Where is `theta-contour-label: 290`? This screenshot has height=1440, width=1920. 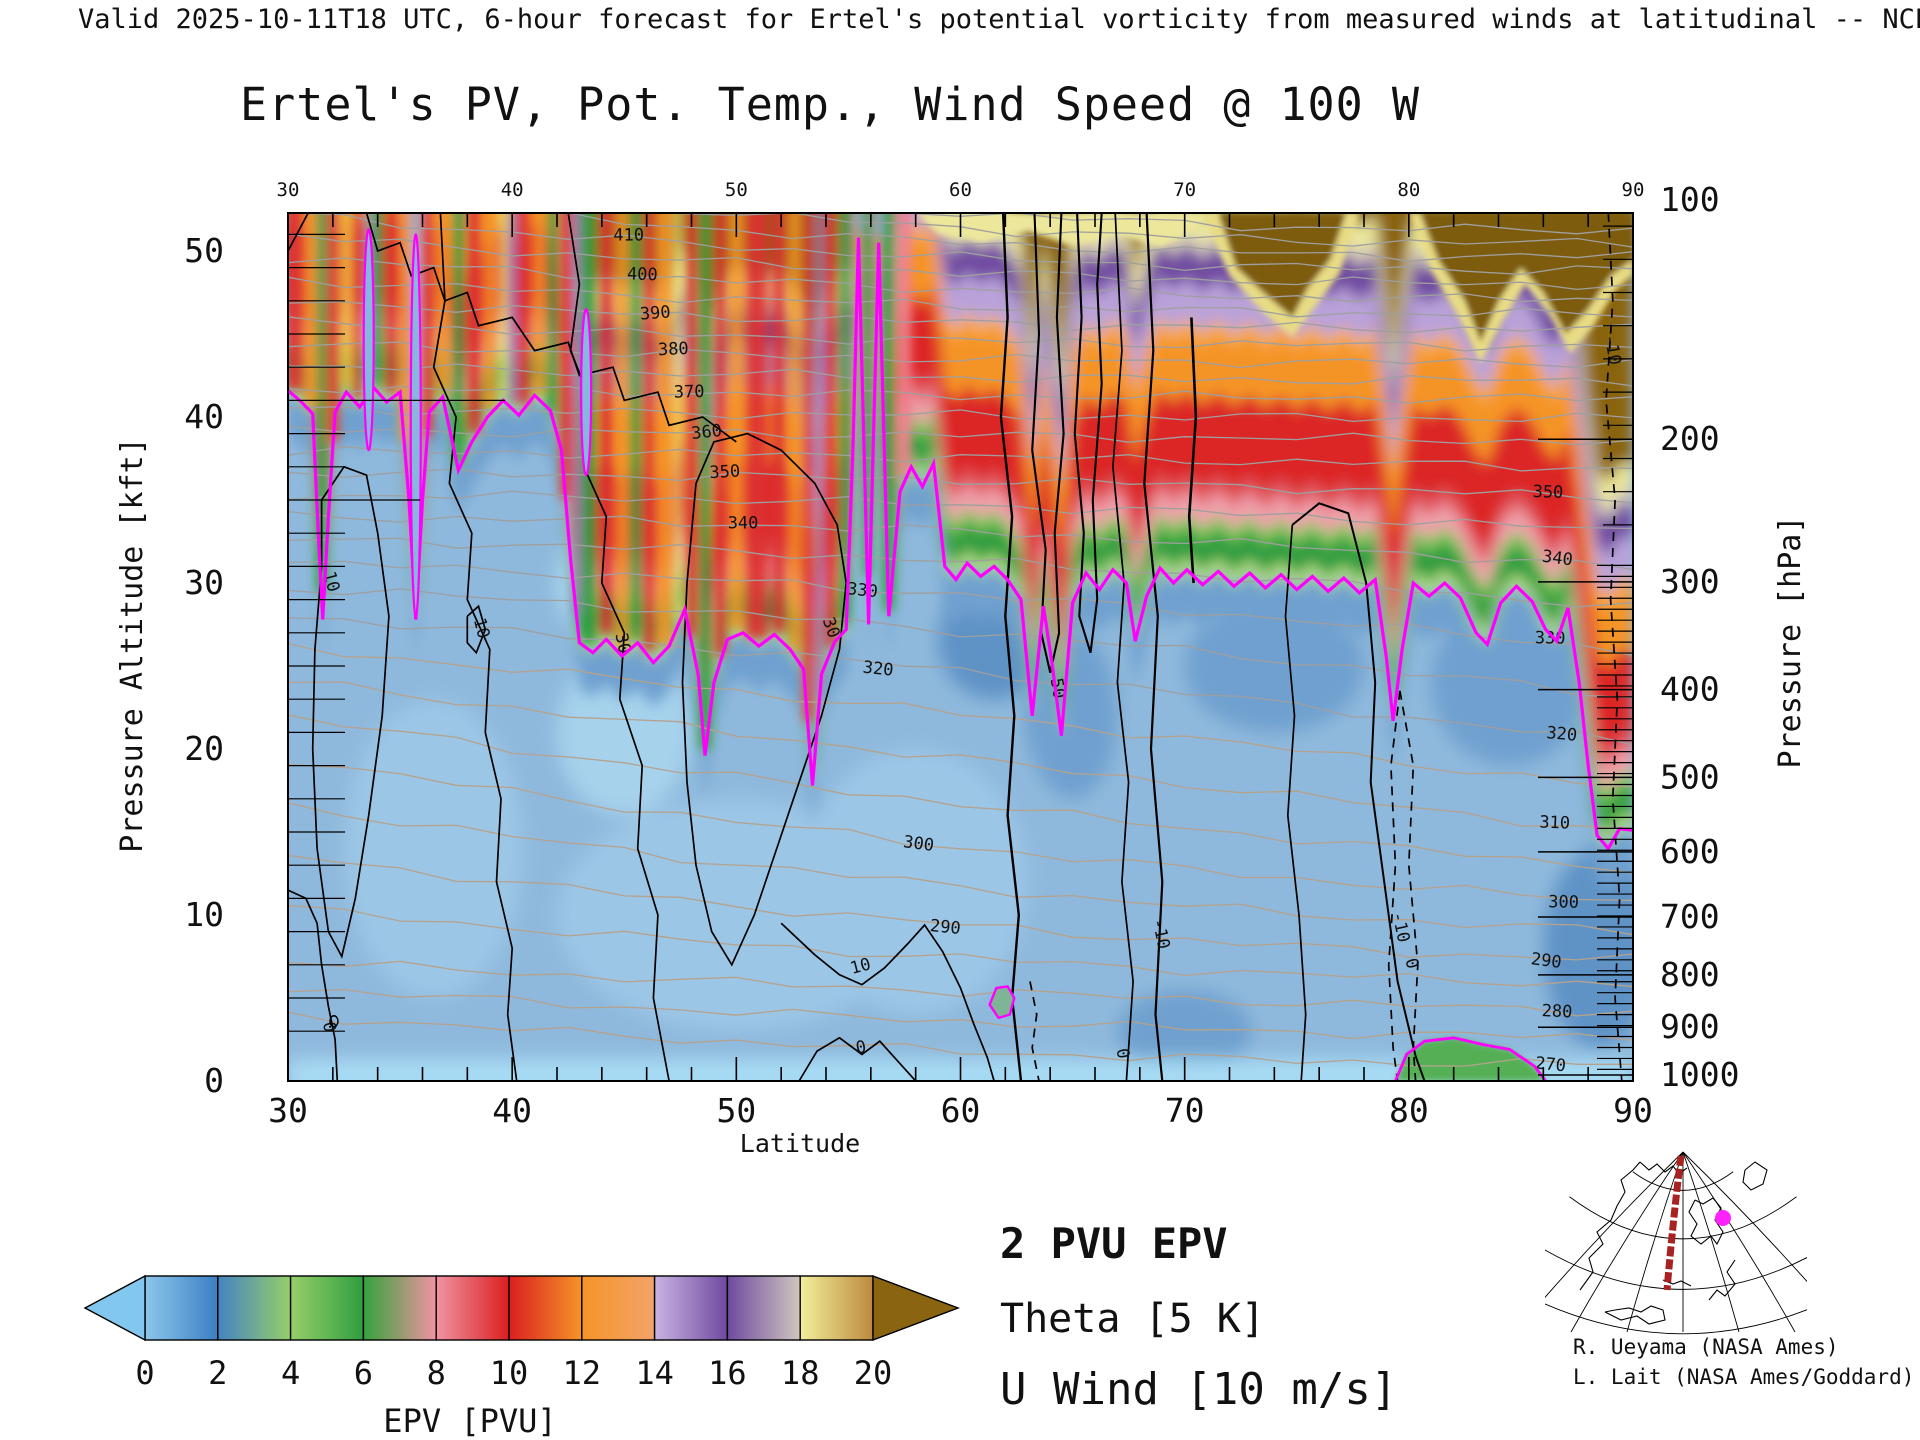 theta-contour-label: 290 is located at coordinates (1546, 961).